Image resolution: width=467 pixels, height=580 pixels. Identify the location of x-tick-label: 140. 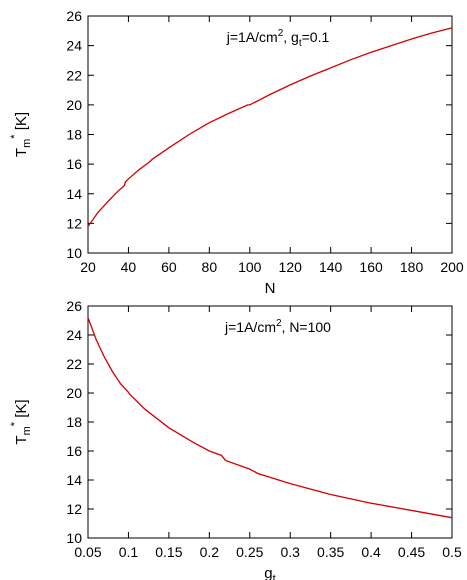
(331, 267).